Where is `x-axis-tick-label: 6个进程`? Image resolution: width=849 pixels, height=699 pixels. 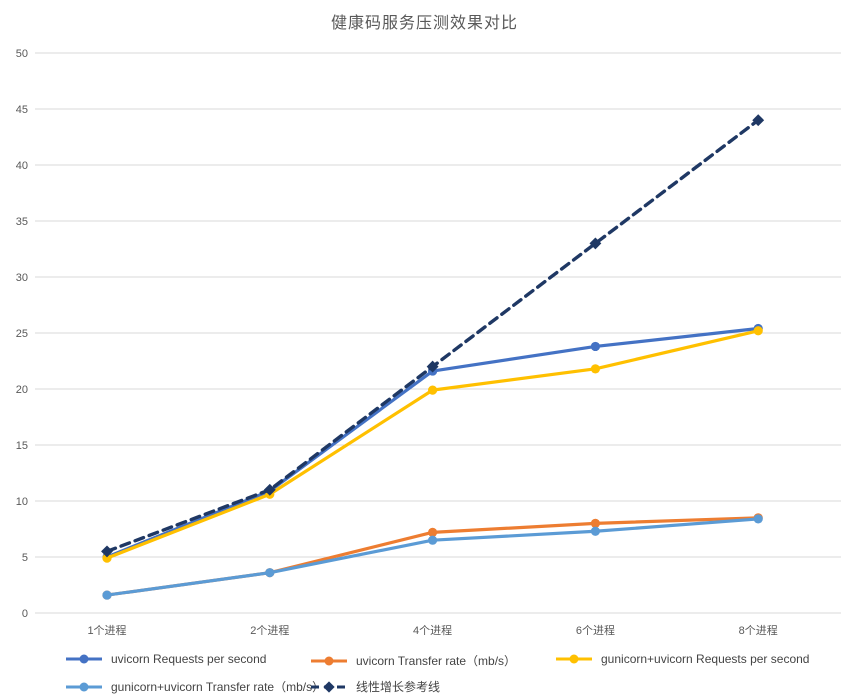
x-axis-tick-label: 6个进程 is located at coordinates (595, 630).